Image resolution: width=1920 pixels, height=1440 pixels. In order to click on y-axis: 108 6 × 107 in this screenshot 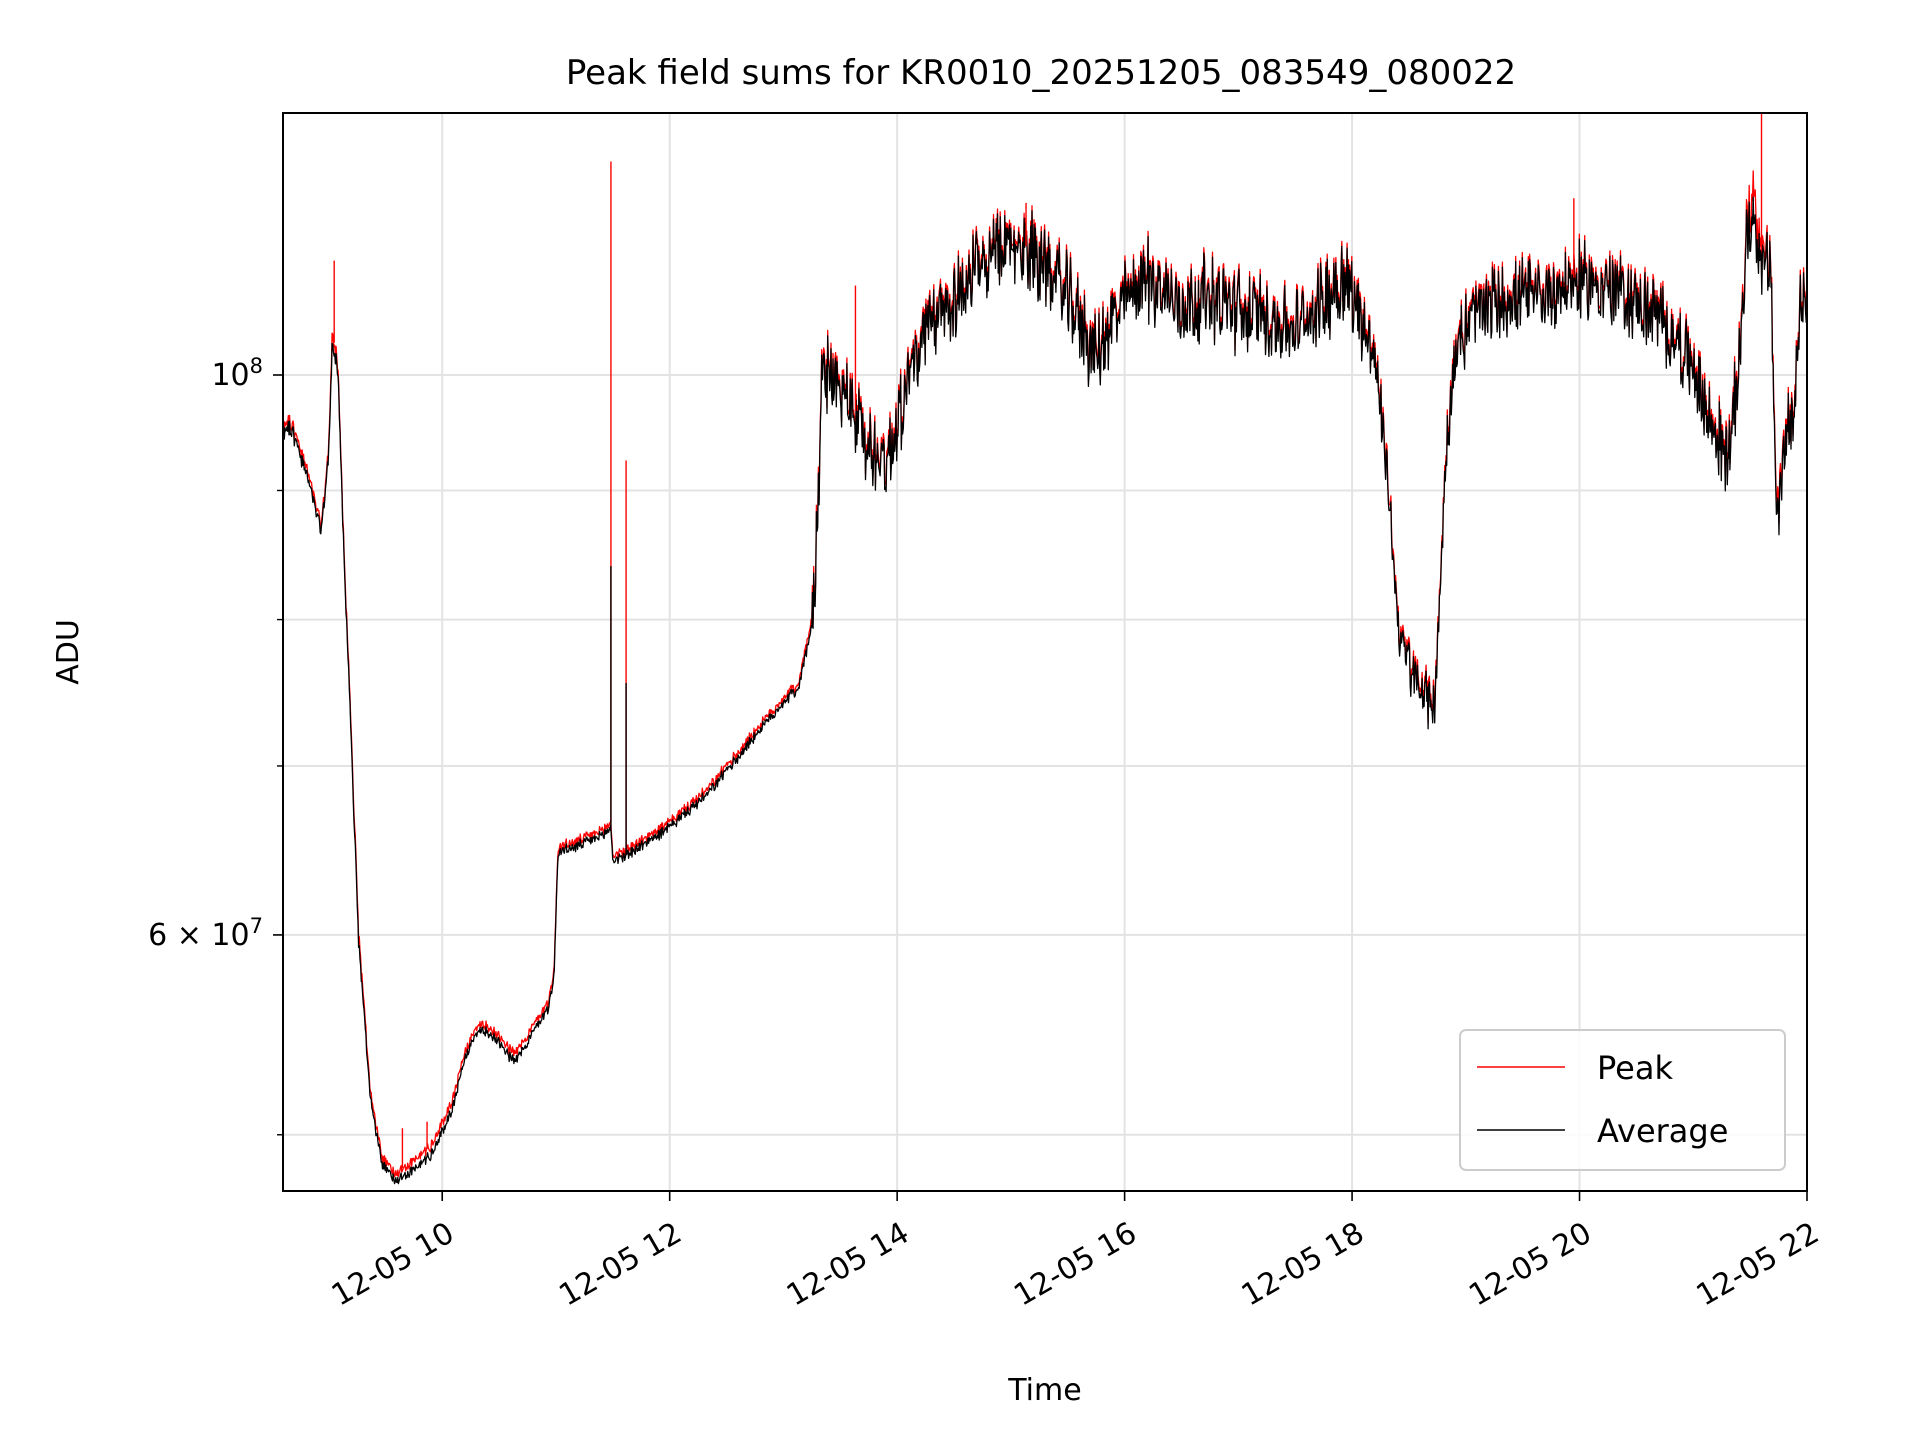, I will do `click(215, 745)`.